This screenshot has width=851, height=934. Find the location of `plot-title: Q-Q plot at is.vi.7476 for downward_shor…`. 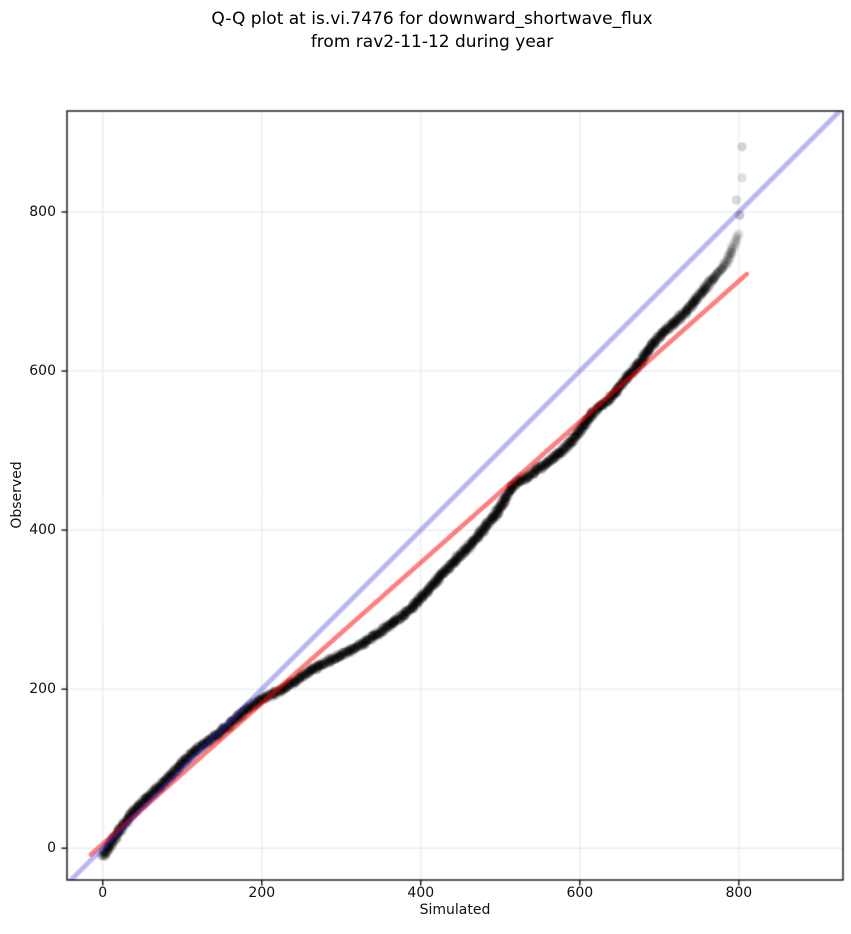

plot-title: Q-Q plot at is.vi.7476 for downward_shor… is located at coordinates (431, 31).